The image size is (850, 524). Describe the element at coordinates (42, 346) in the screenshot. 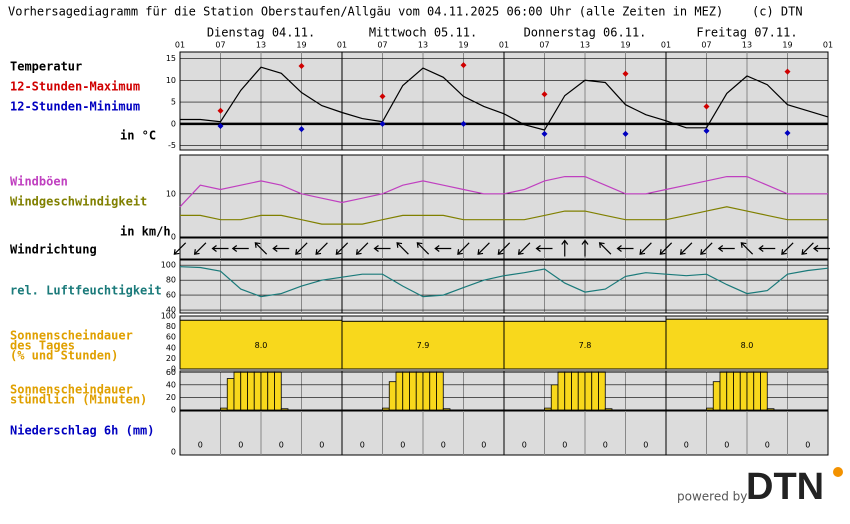

I see `panel-label: des Tages` at that location.